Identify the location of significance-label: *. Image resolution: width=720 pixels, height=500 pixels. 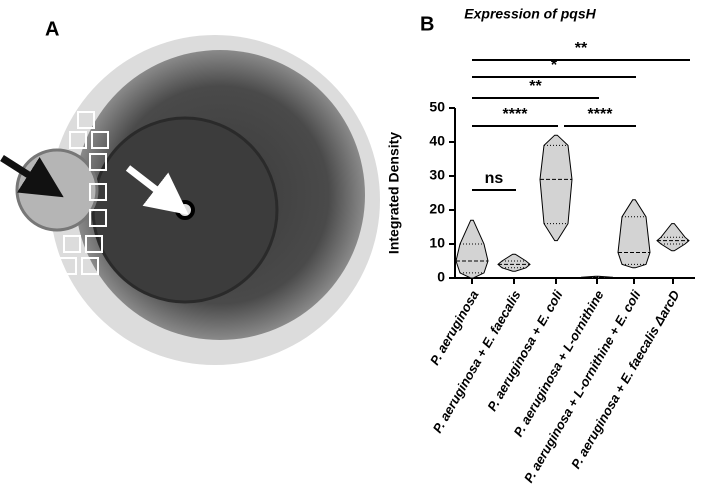
(554, 65).